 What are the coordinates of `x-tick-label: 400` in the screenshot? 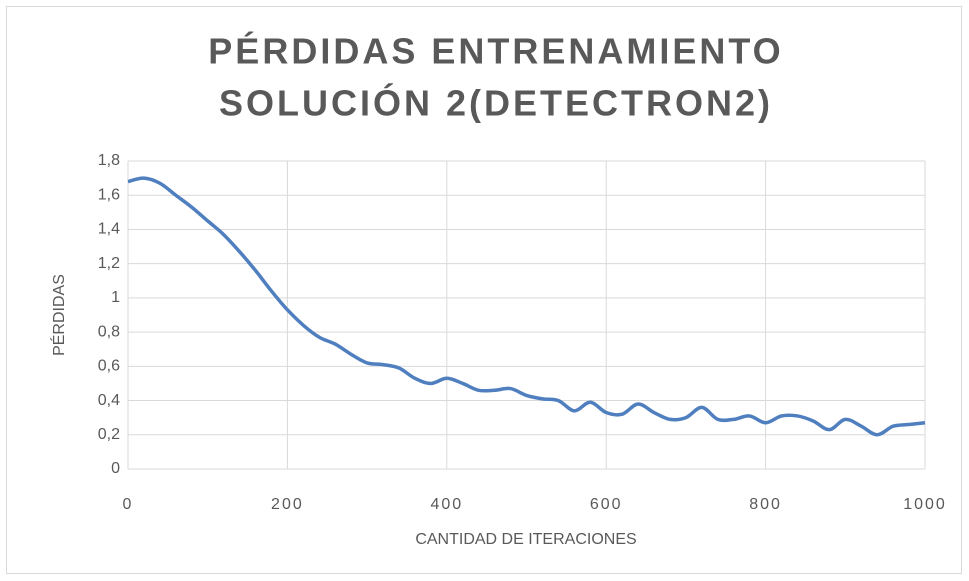 It's located at (446, 504).